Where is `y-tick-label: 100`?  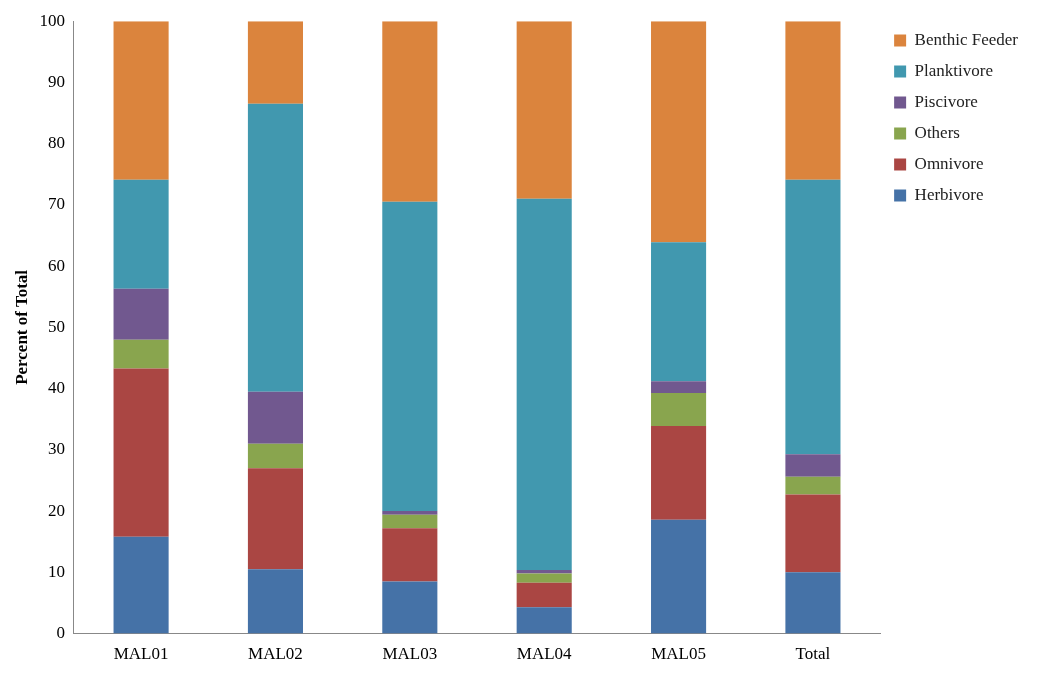 y-tick-label: 100 is located at coordinates (52, 20).